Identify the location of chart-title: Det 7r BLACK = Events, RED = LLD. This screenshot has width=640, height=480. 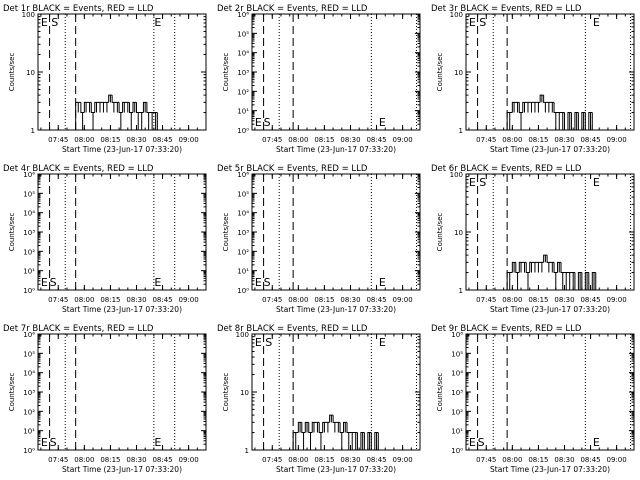
(78, 329).